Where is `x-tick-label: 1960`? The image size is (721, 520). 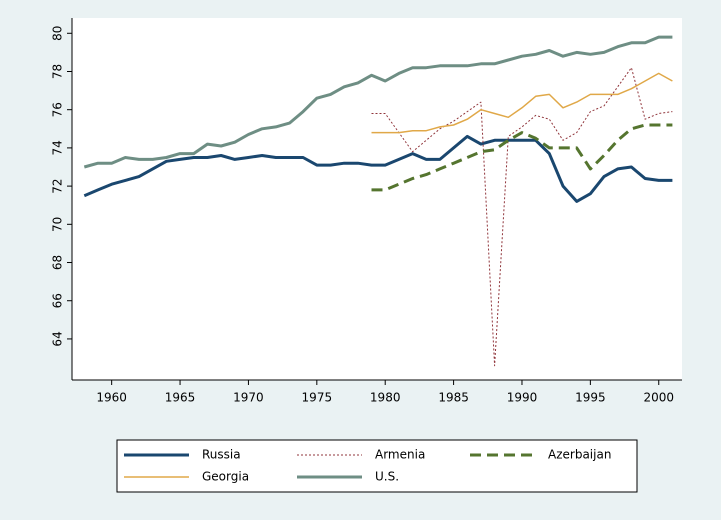
x-tick-label: 1960 is located at coordinates (111, 398).